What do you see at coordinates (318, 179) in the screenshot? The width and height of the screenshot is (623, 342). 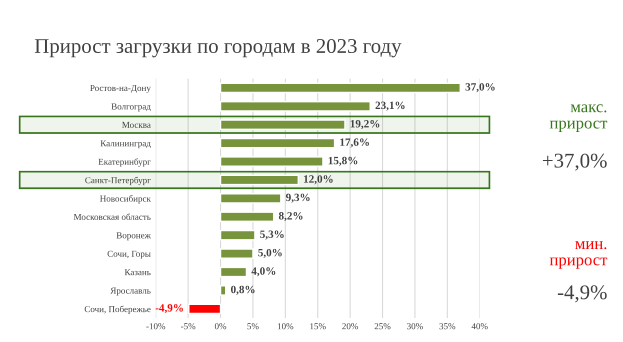 I see `data-label: 12,0%` at bounding box center [318, 179].